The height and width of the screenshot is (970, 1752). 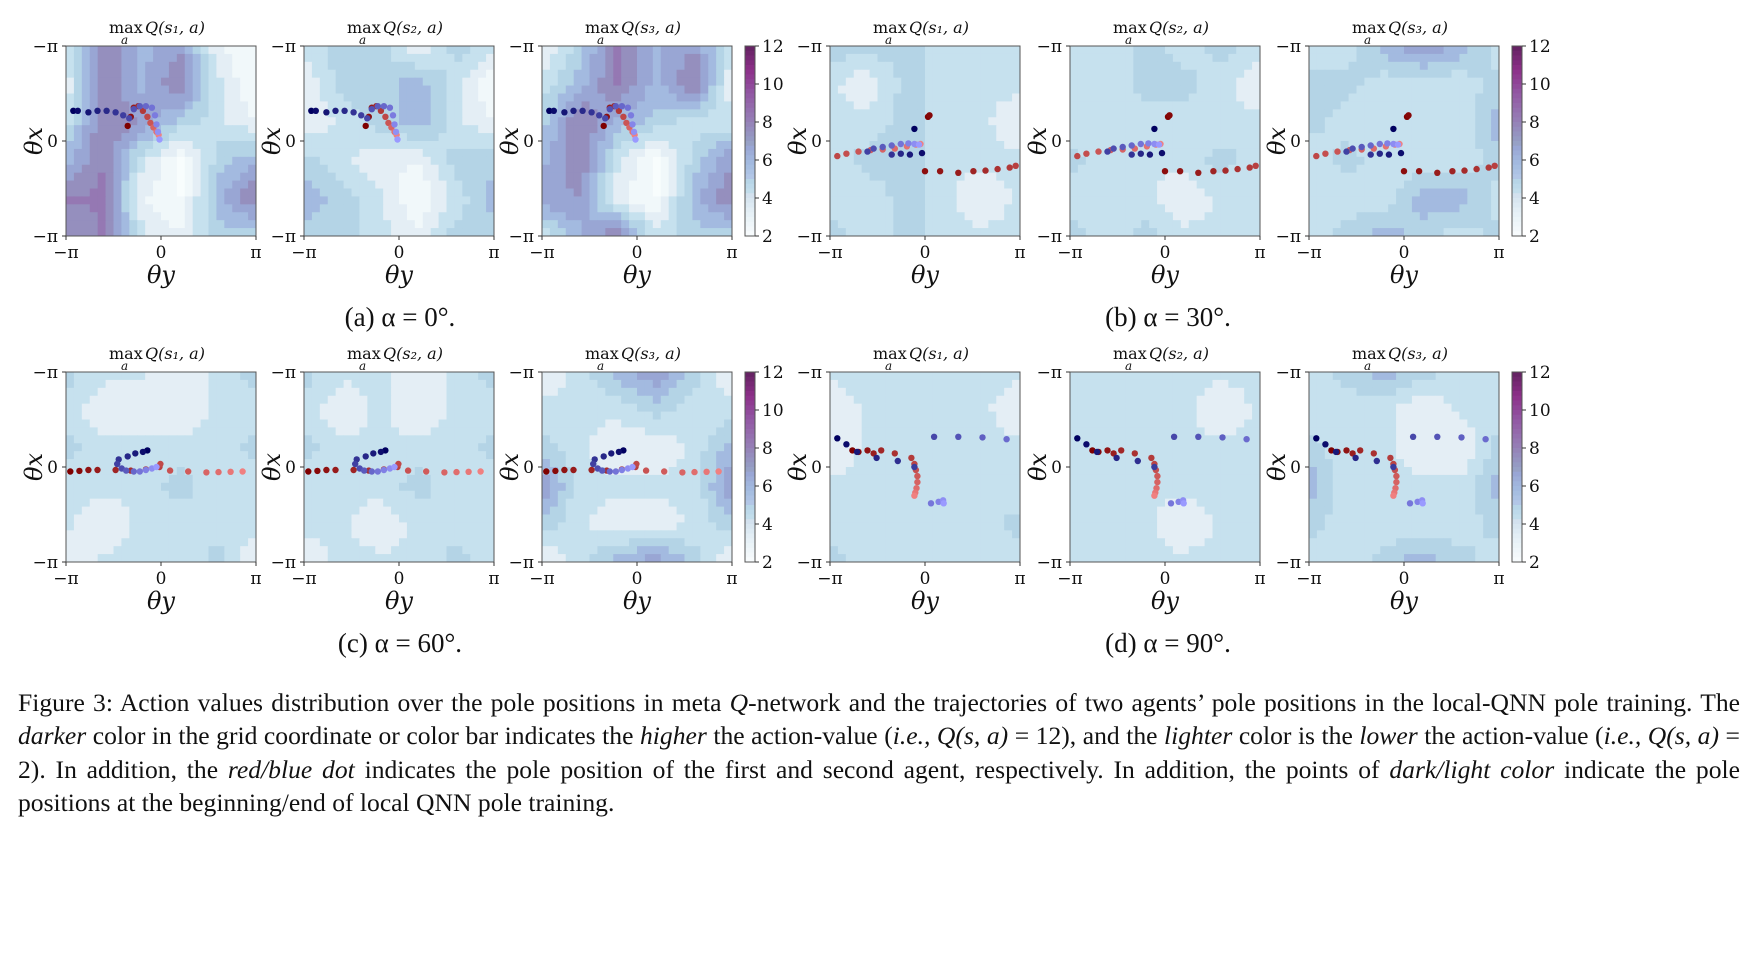 I want to click on colorbar-tick-label: 10, so click(x=773, y=85).